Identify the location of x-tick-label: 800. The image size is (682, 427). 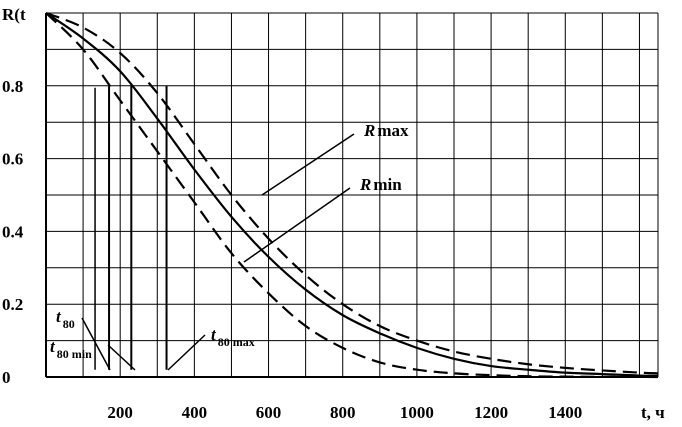
(343, 412).